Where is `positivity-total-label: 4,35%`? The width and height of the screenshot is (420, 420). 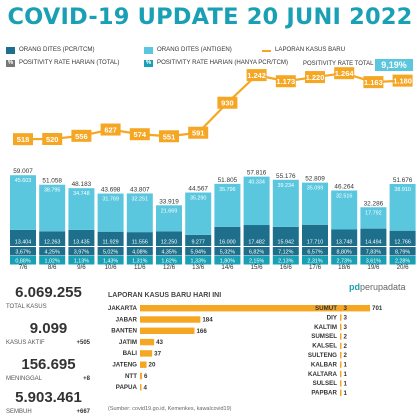 positivity-total-label: 4,35% is located at coordinates (168, 253).